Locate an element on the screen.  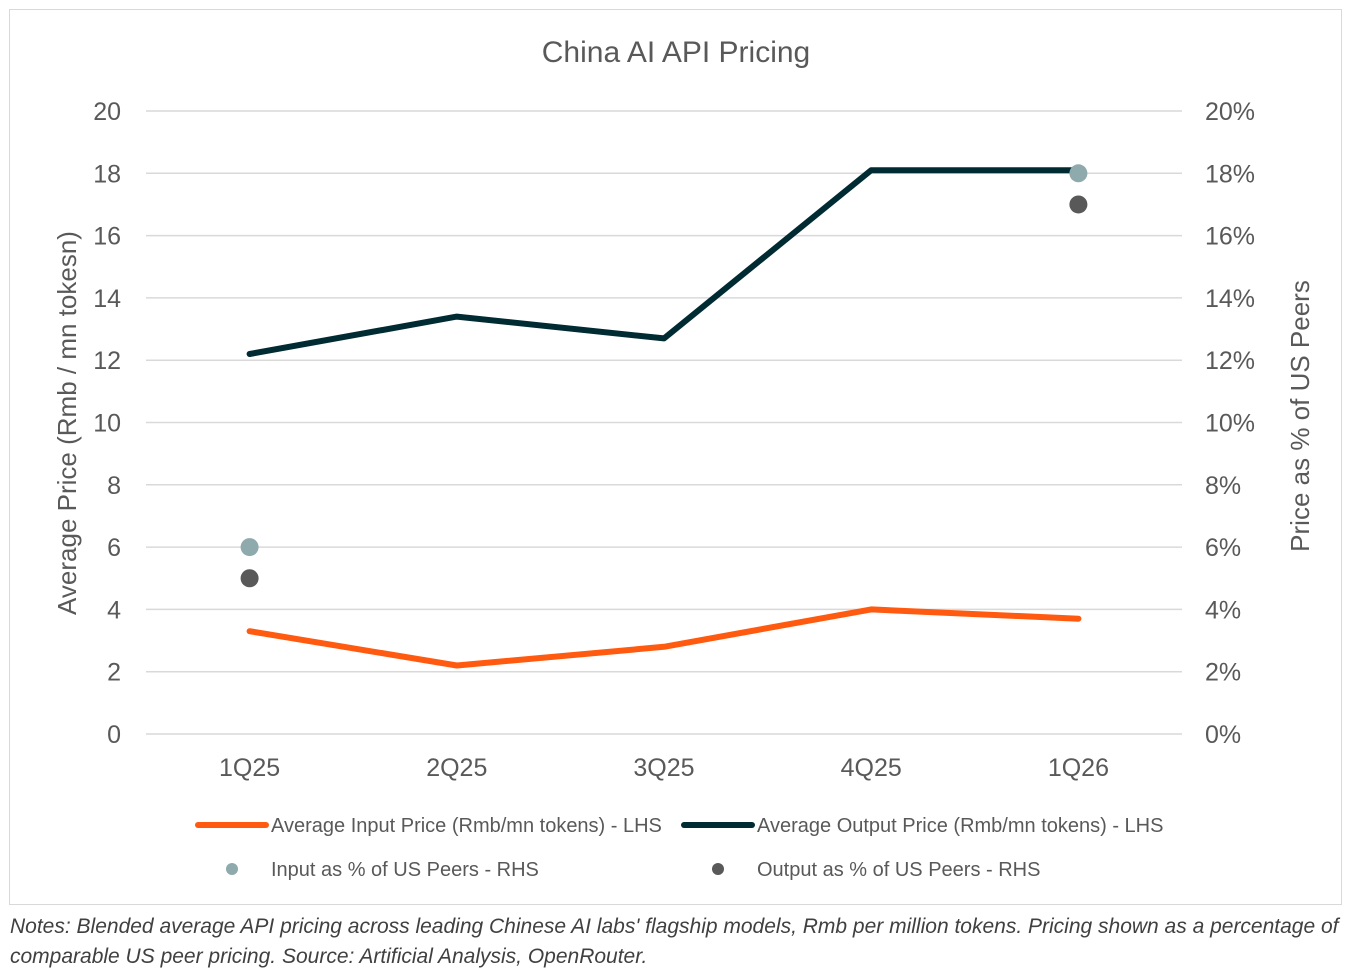
y-left-tick-label: 10 is located at coordinates (107, 424).